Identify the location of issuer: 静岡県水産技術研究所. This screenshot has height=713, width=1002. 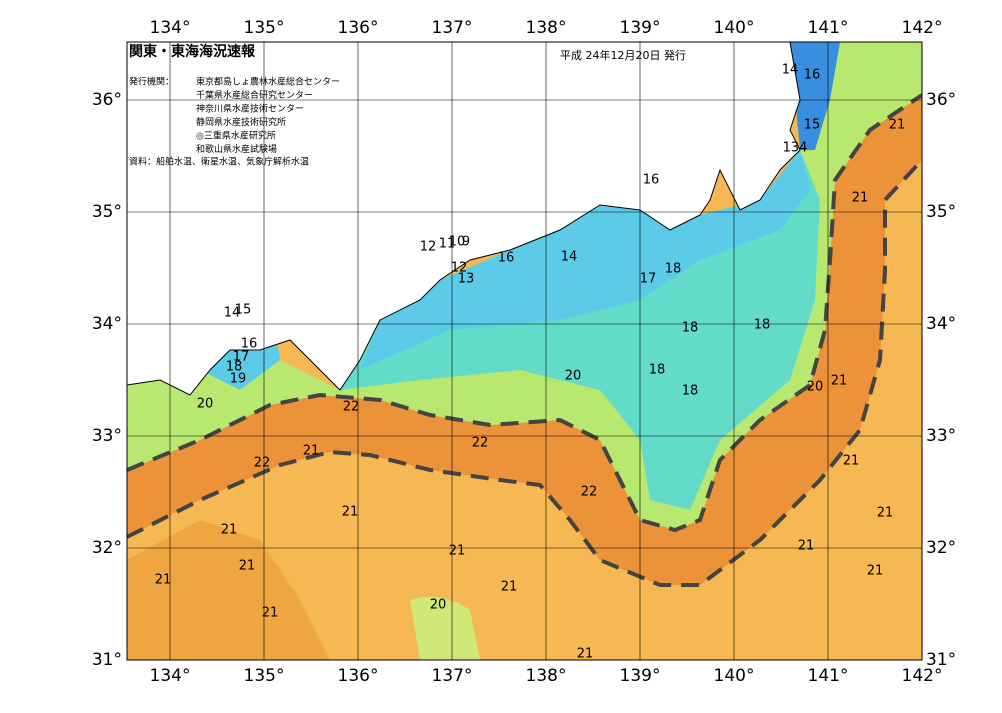
(241, 122).